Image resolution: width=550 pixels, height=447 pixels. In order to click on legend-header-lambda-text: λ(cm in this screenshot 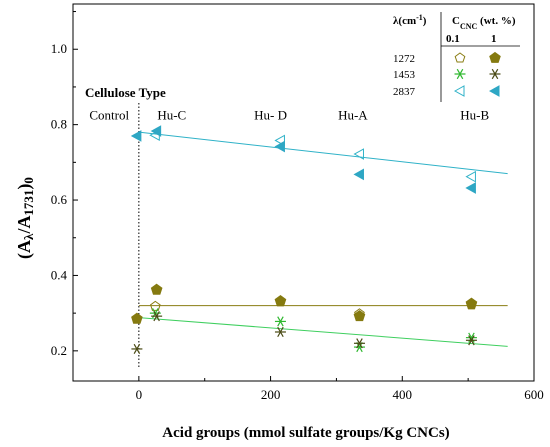, I will do `click(404, 21)`.